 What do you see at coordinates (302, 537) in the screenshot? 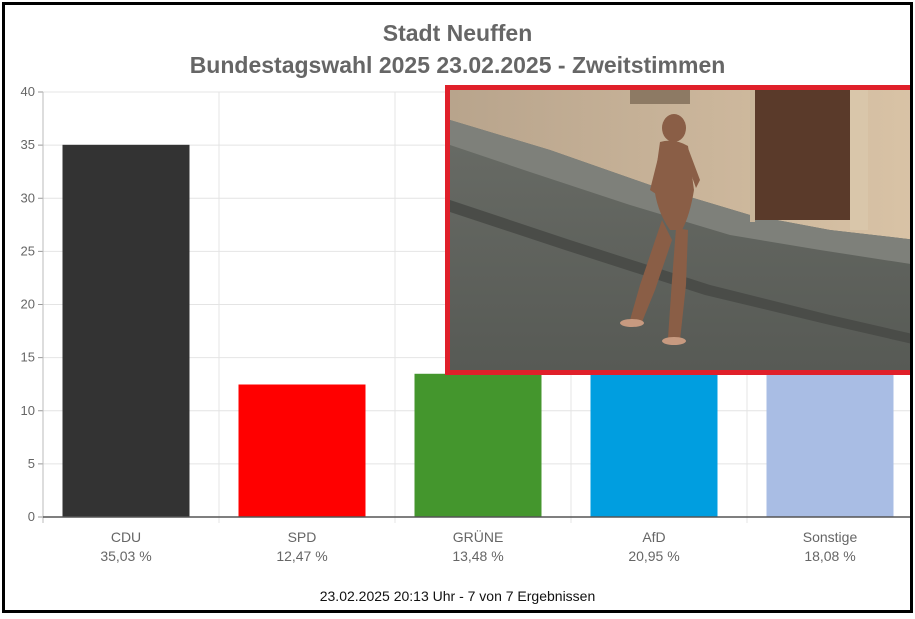
I see `category-label: SPD` at bounding box center [302, 537].